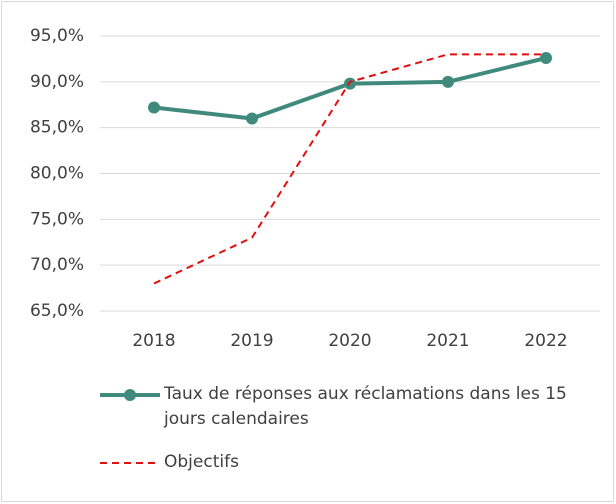 The image size is (616, 504). What do you see at coordinates (57, 36) in the screenshot?
I see `y-tick-label: 95,0%` at bounding box center [57, 36].